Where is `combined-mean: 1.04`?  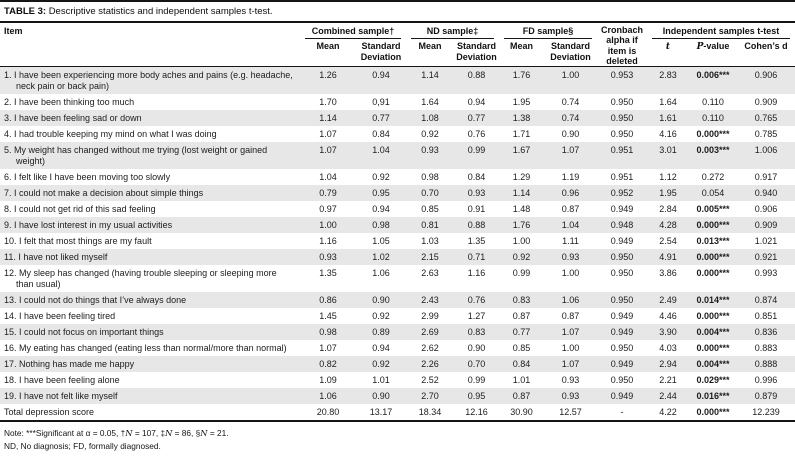
combined-mean: 1.04 is located at coordinates (328, 177).